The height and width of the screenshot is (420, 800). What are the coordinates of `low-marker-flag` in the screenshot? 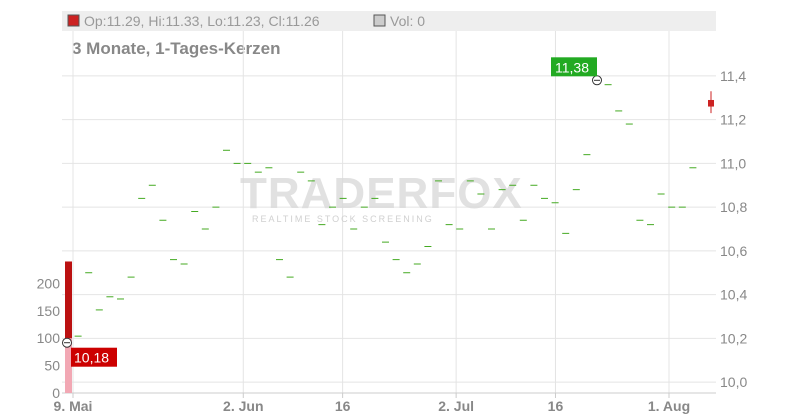 It's located at (94, 357).